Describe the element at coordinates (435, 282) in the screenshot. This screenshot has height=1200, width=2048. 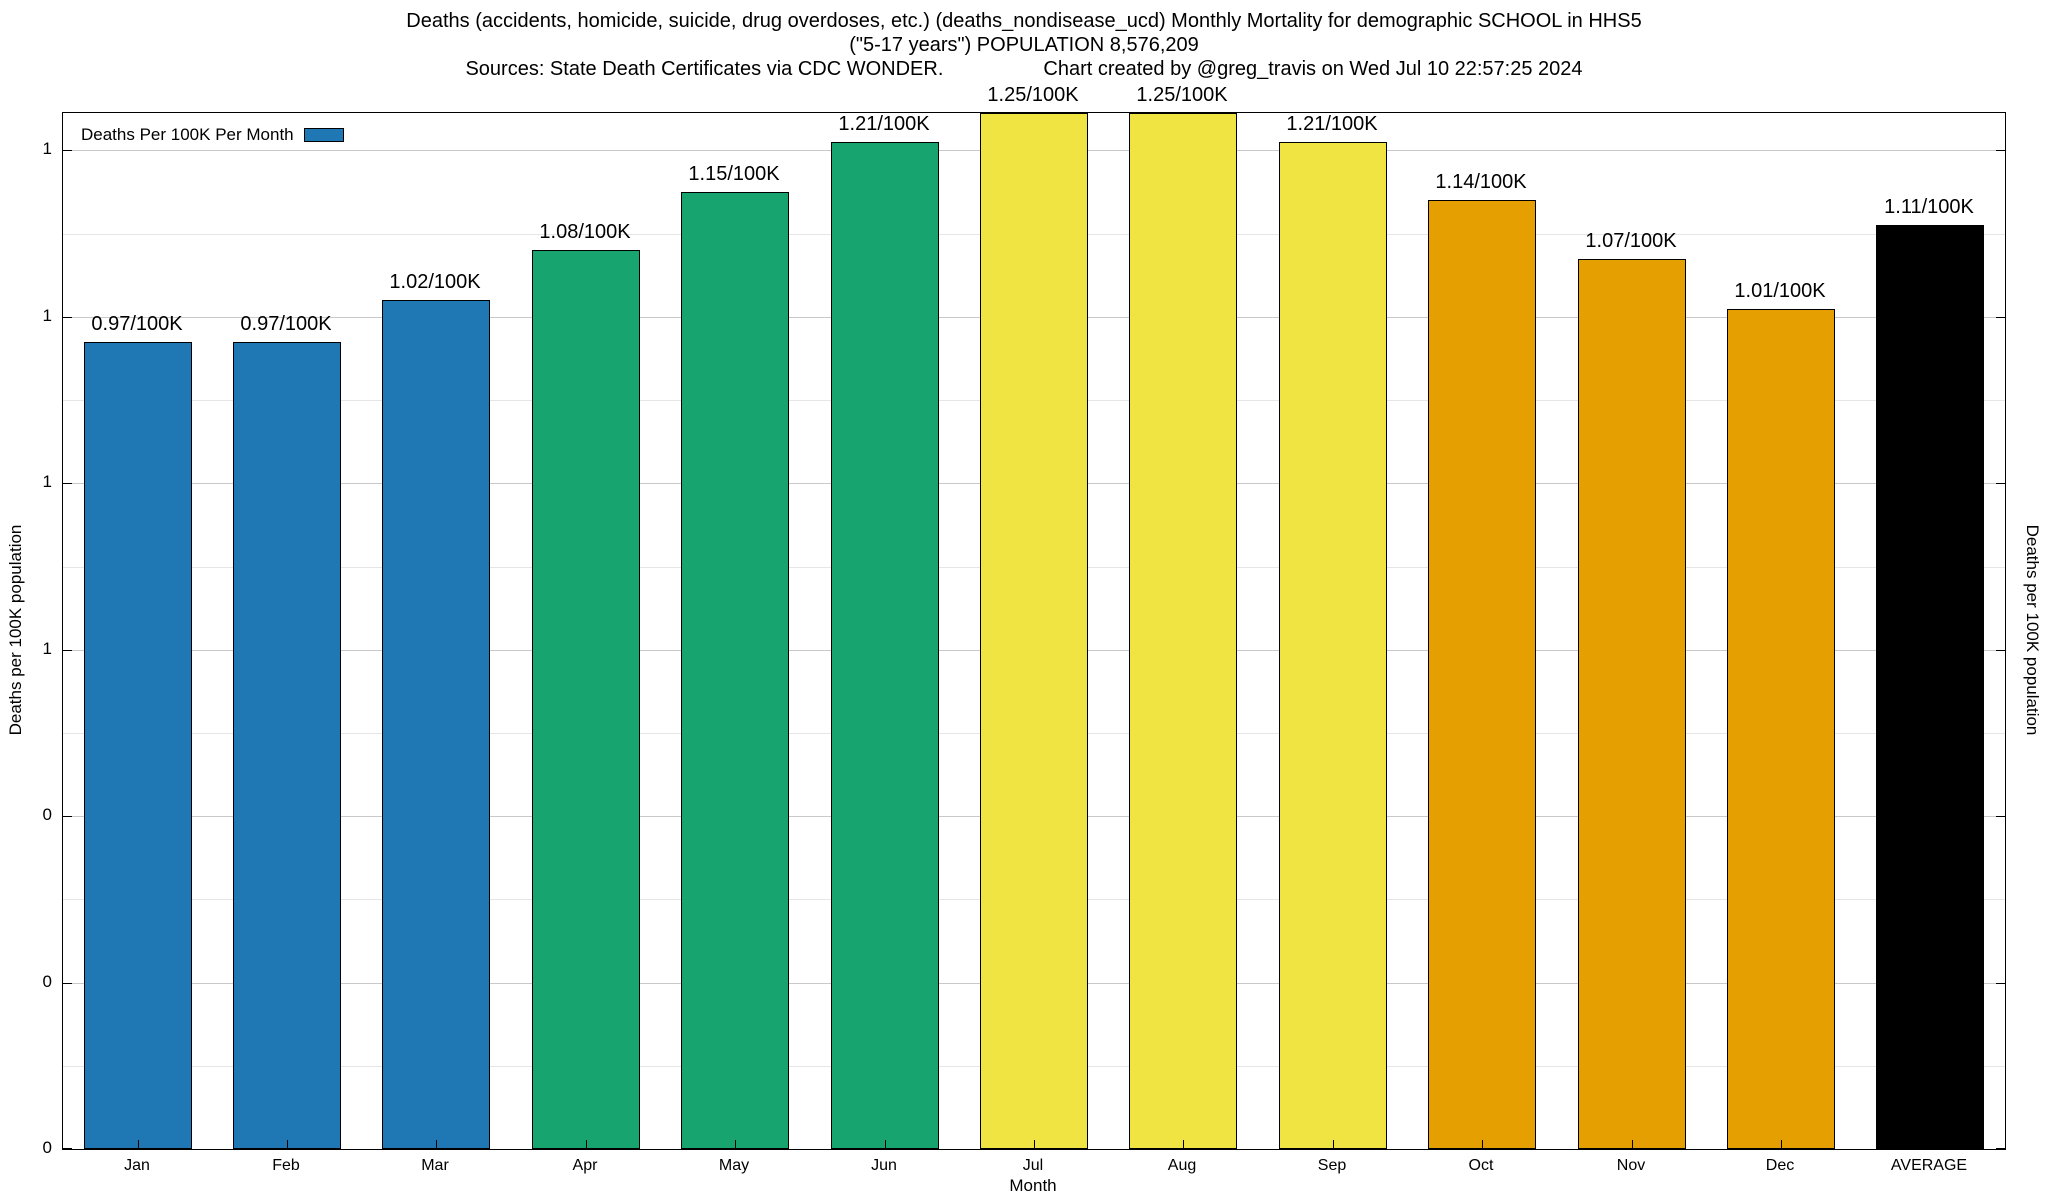
I see `bar-value-label: 1.02/100K` at that location.